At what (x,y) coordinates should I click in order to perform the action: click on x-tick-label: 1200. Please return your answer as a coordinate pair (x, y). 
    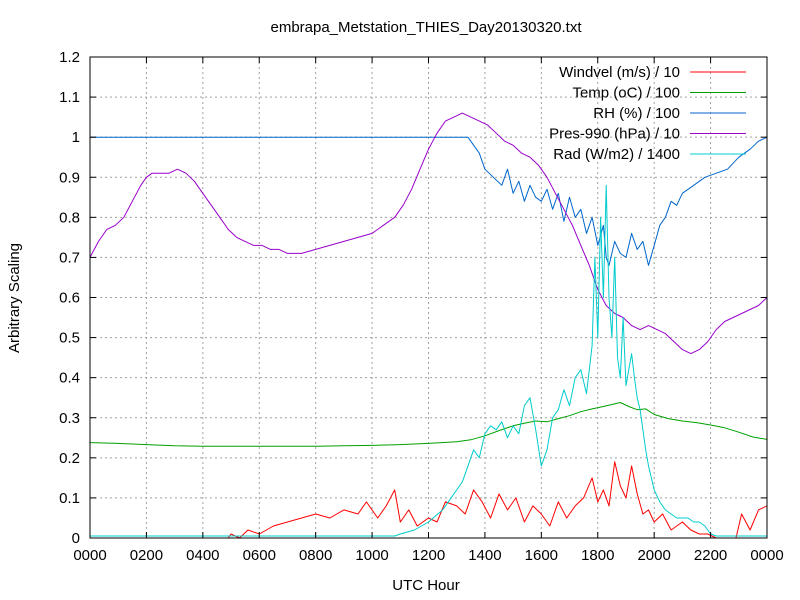
    Looking at the image, I should click on (428, 555).